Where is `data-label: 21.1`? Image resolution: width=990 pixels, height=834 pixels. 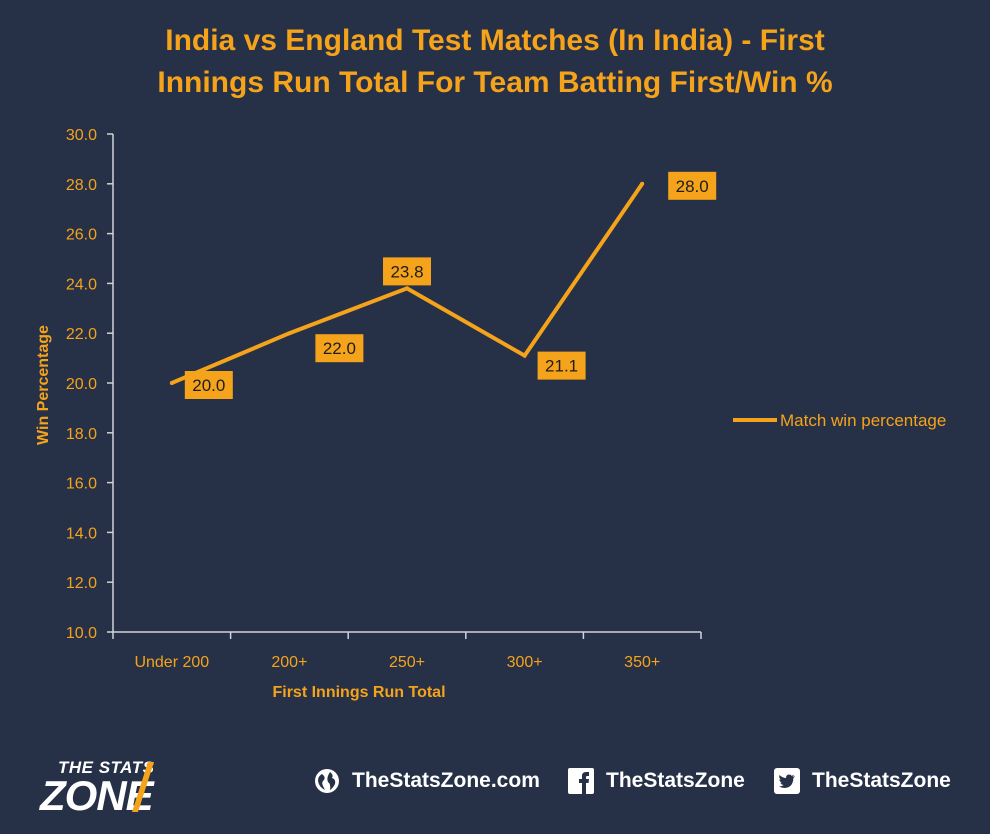
data-label: 21.1 is located at coordinates (561, 365).